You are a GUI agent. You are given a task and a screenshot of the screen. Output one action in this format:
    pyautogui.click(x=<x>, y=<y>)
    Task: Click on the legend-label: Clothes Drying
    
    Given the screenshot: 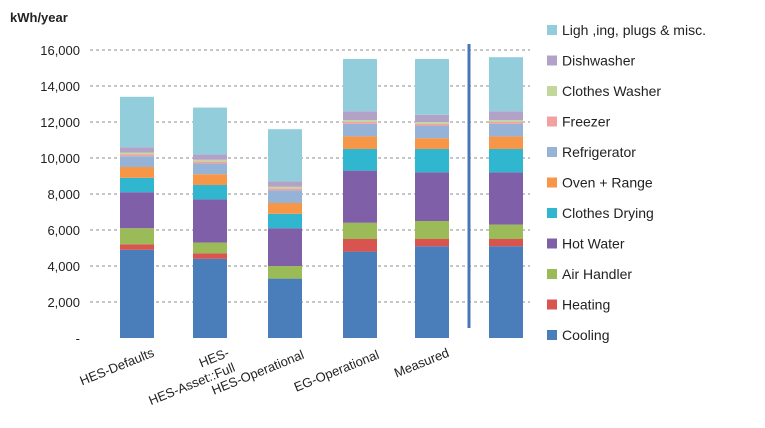 What is the action you would take?
    pyautogui.click(x=608, y=213)
    